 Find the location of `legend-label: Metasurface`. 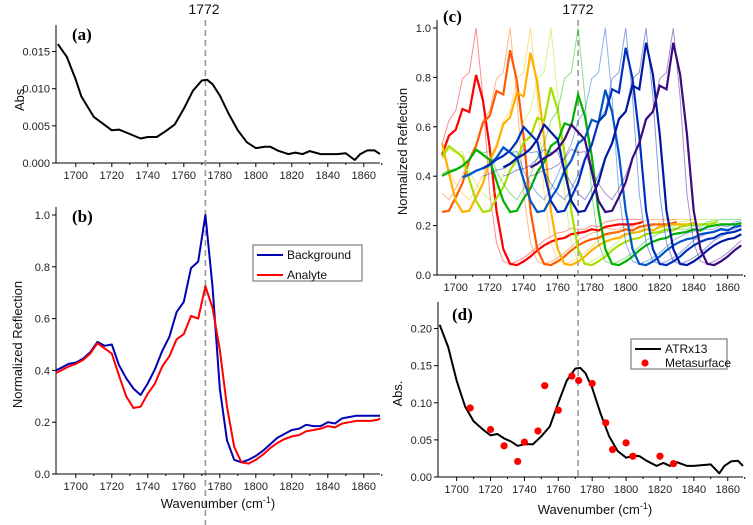

legend-label: Metasurface is located at coordinates (698, 363).